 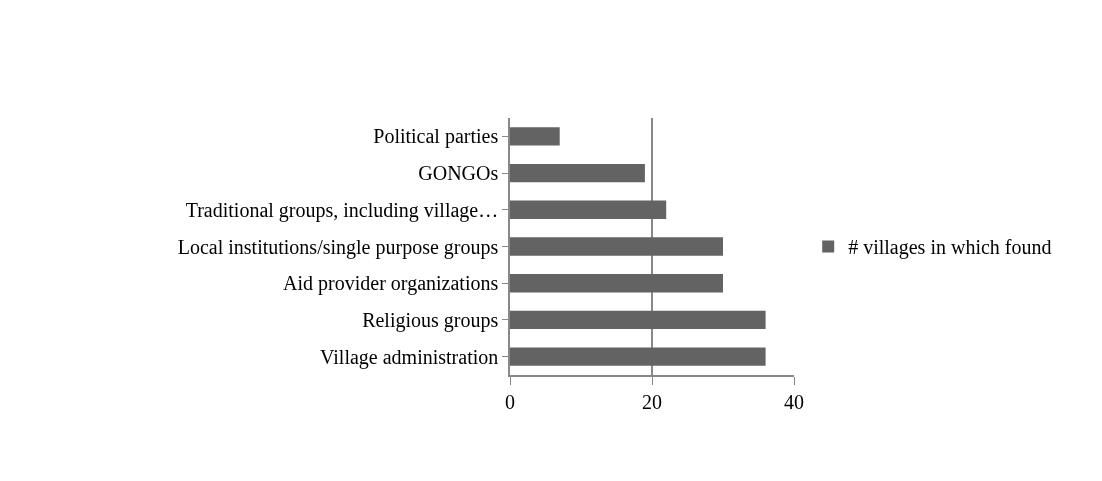 I want to click on y-tick-label: Religious groups, so click(x=430, y=320).